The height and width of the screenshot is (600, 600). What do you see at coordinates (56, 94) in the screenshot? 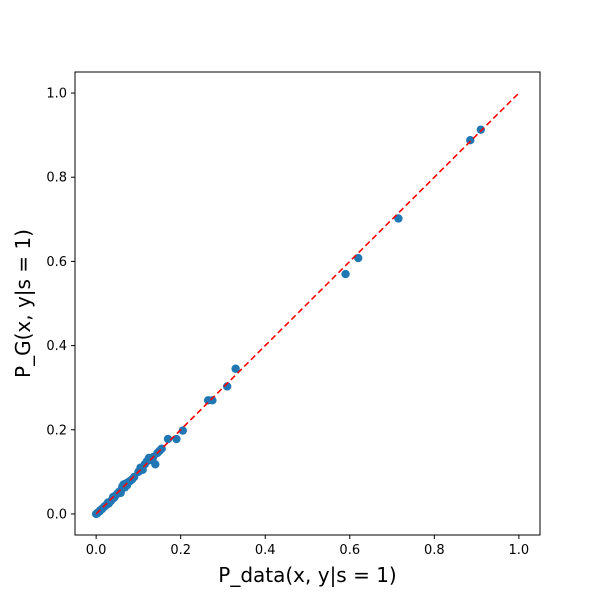
I see `y-tick-label: 1.0` at bounding box center [56, 94].